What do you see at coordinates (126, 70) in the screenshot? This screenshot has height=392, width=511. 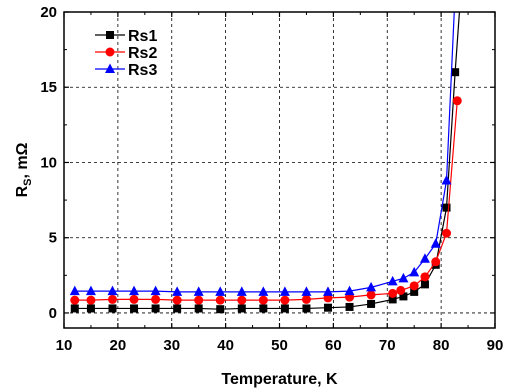 I see `legend-entry: Rs3` at bounding box center [126, 70].